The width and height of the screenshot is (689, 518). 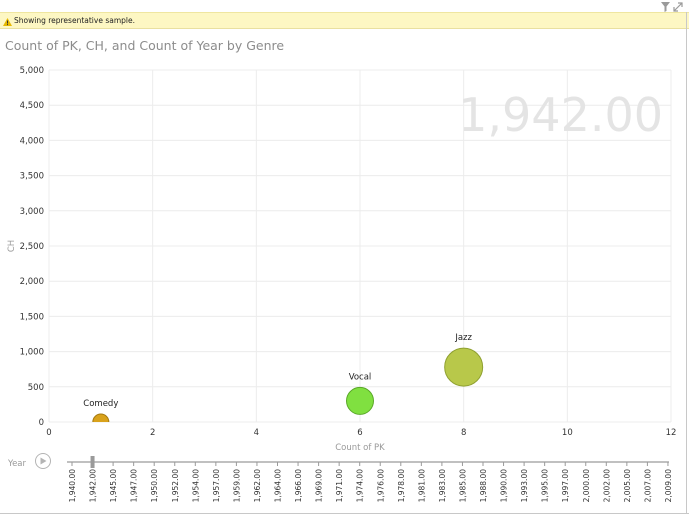 I want to click on y-tick-label: 4,000, so click(x=32, y=141).